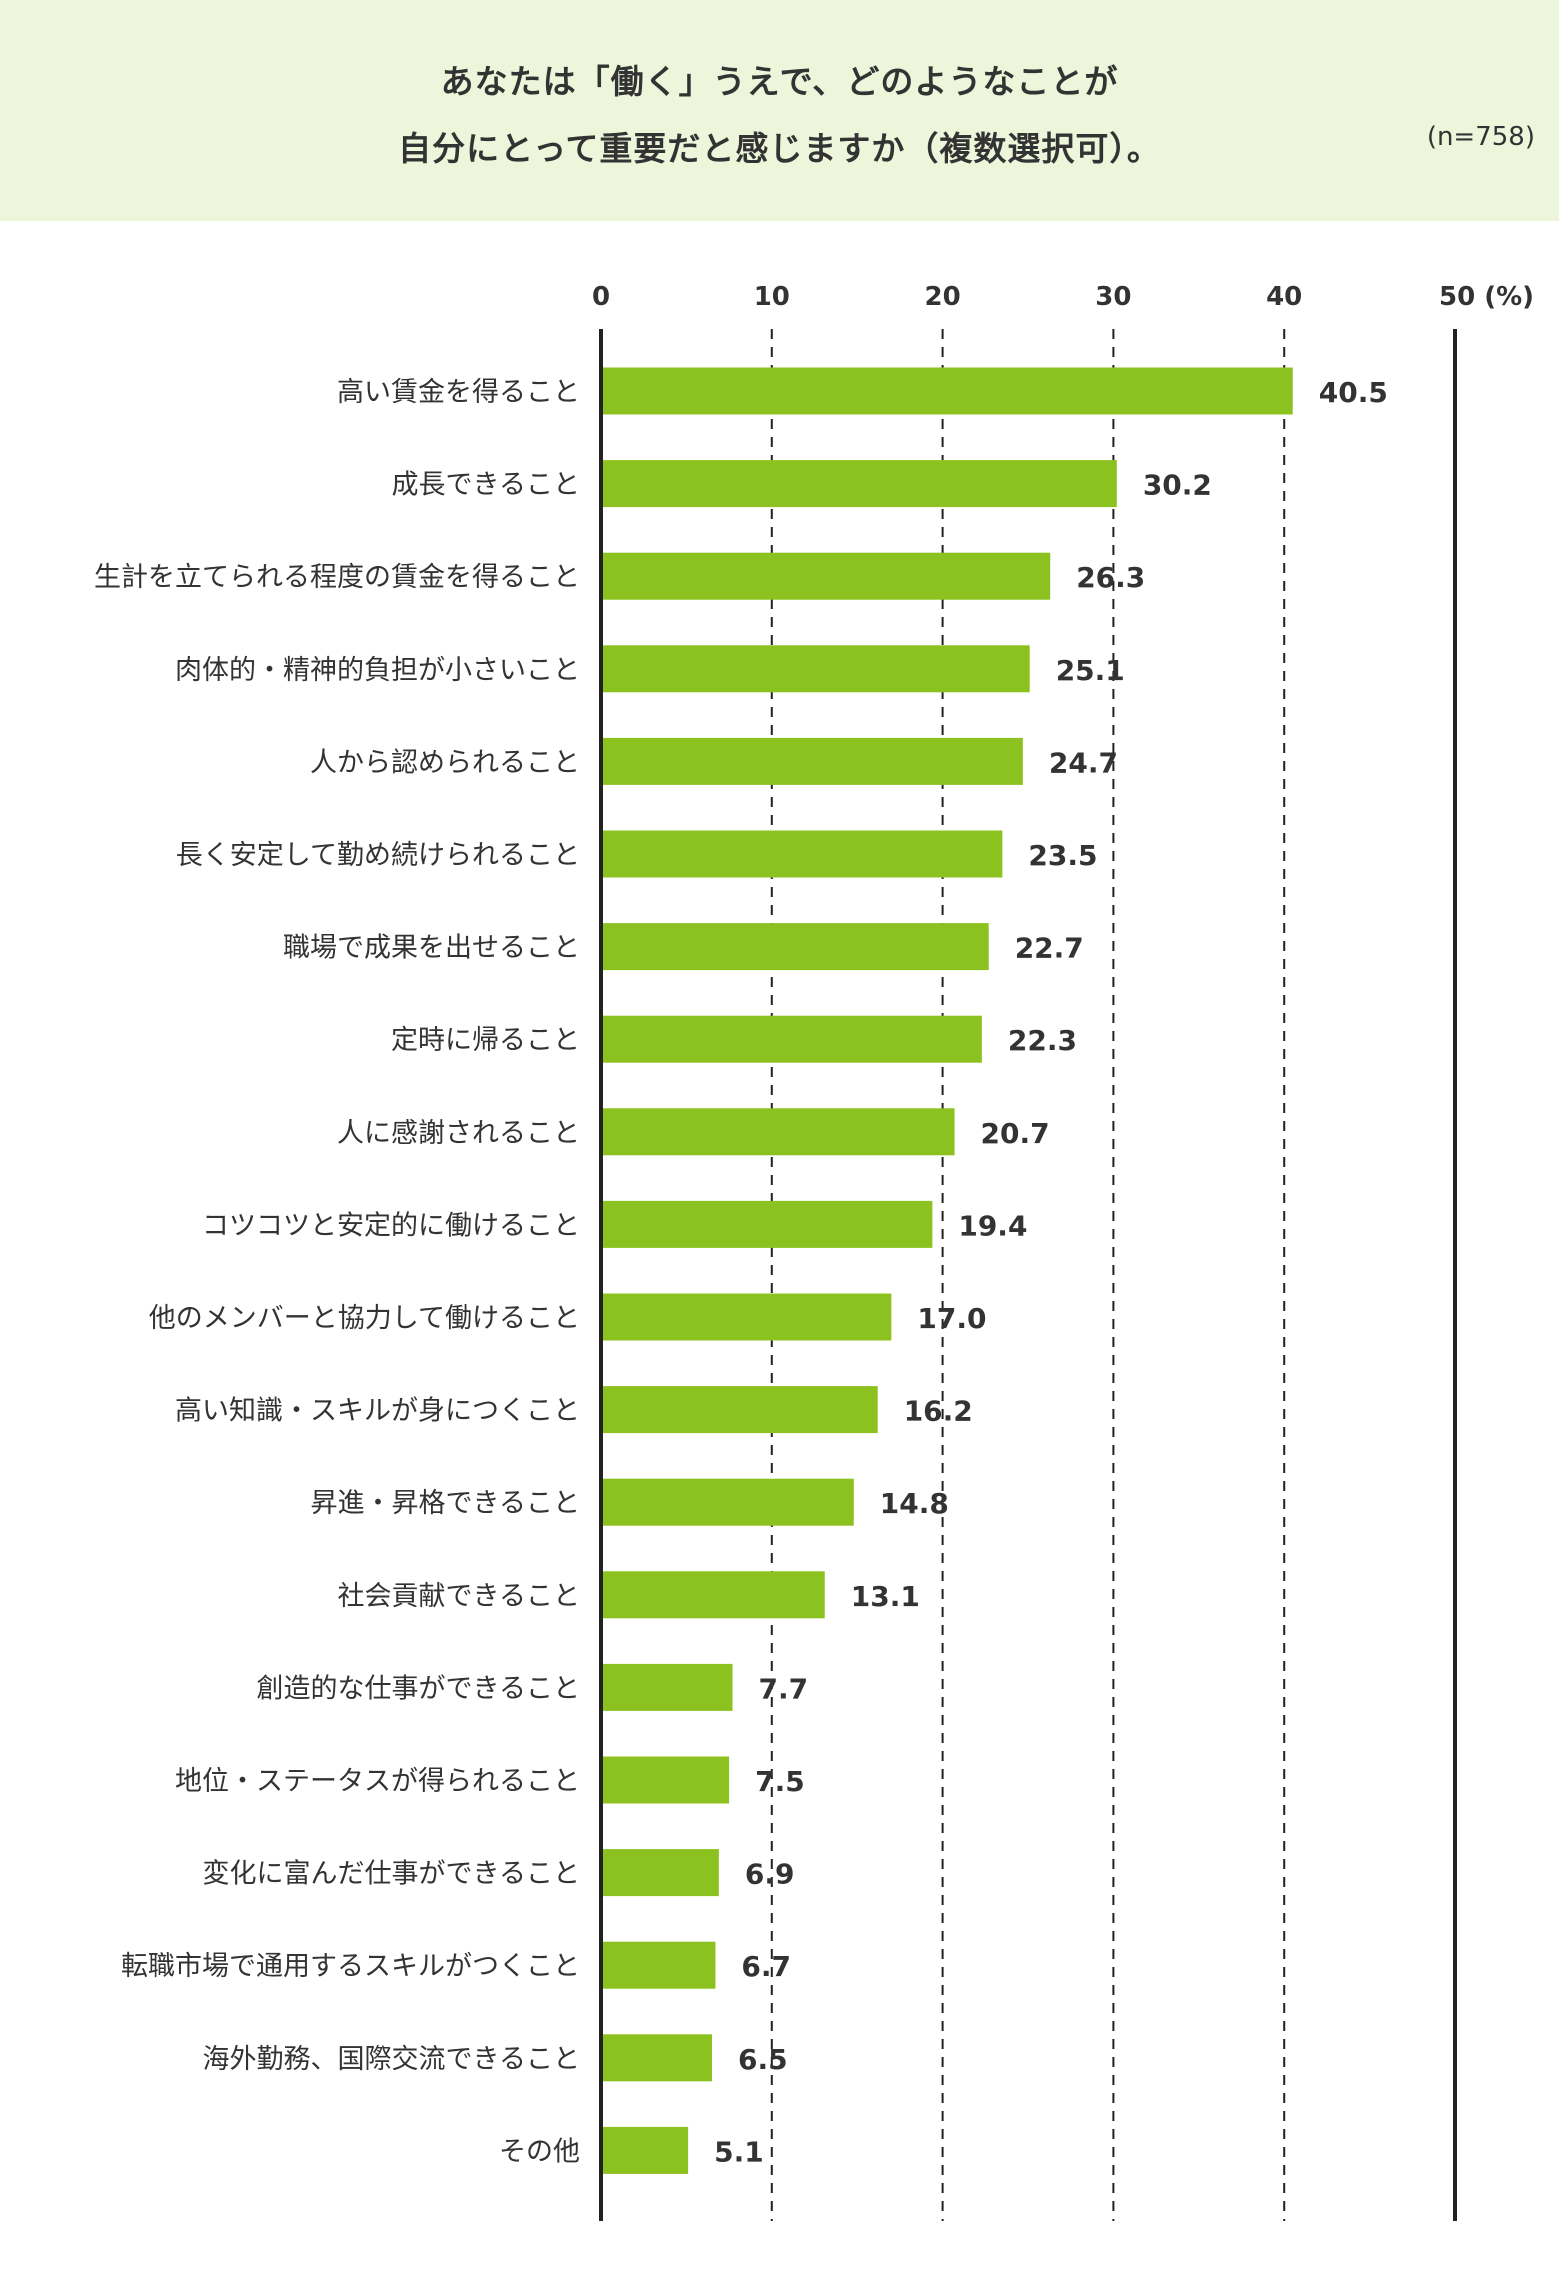  What do you see at coordinates (1083, 762) in the screenshot?
I see `value-label-5: 24.7` at bounding box center [1083, 762].